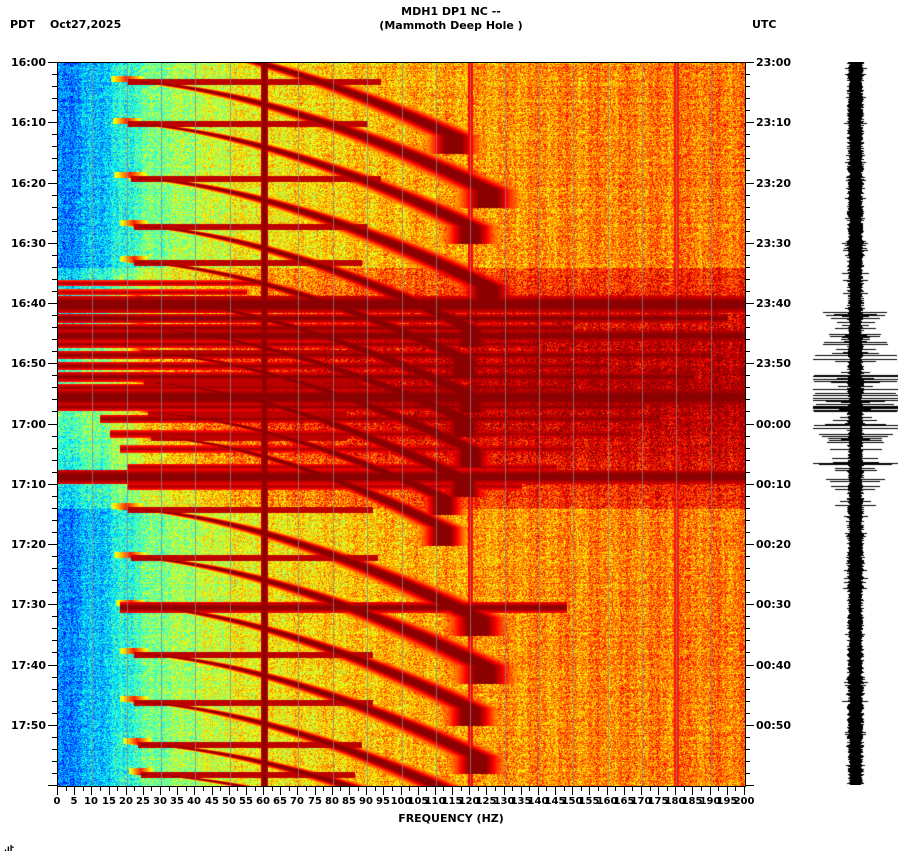 This screenshot has height=864, width=902. I want to click on freq-label: 50, so click(229, 801).